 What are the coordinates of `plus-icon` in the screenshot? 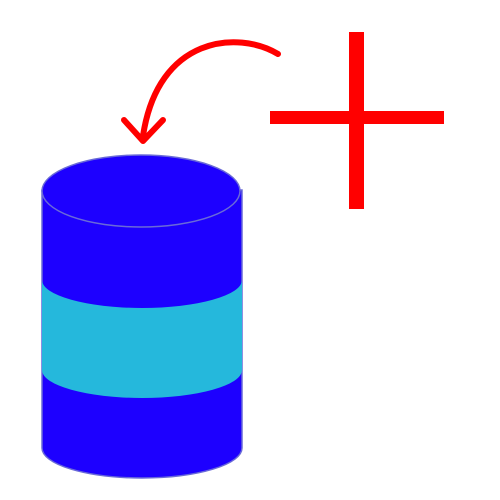 It's located at (357, 120).